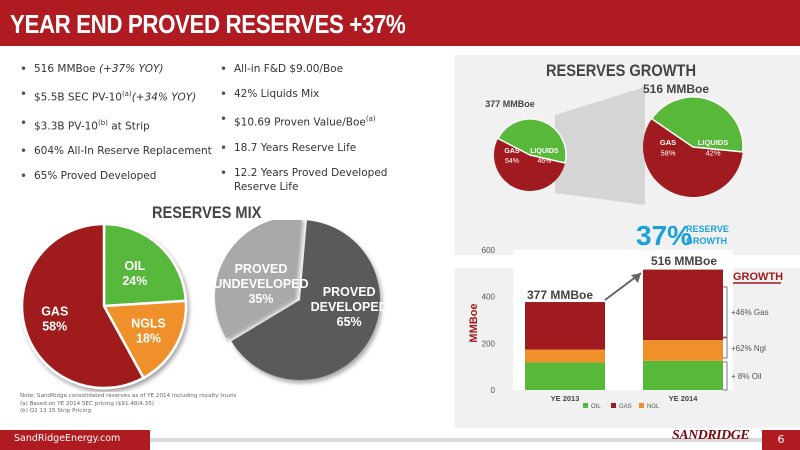 The width and height of the screenshot is (800, 450). I want to click on bullet-item: 18.7 Years Reserve Life, so click(320, 148).